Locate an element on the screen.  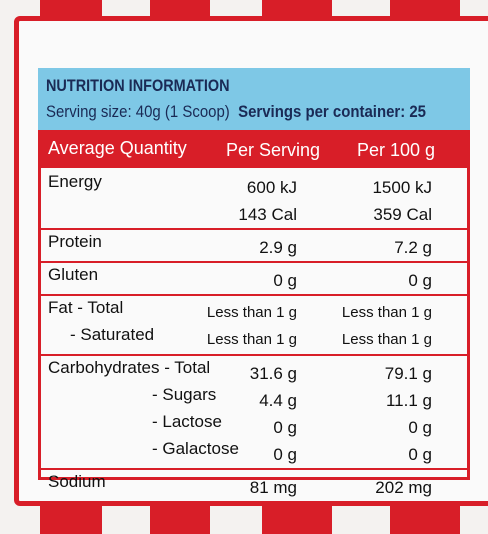
per-100g: 7.2 g is located at coordinates (413, 247).